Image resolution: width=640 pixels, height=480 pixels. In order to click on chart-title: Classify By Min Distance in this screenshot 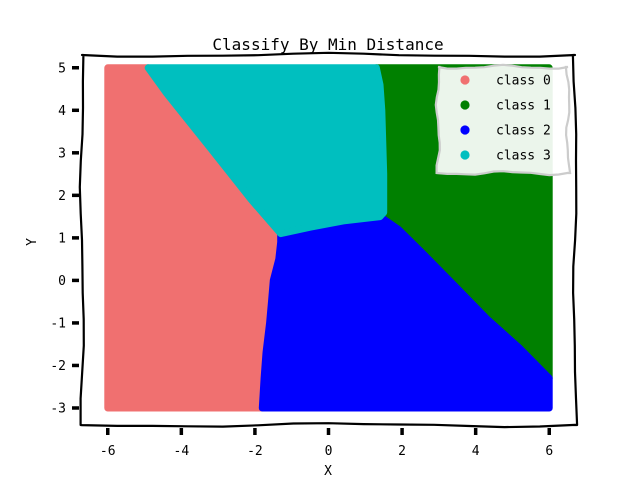, I will do `click(327, 44)`.